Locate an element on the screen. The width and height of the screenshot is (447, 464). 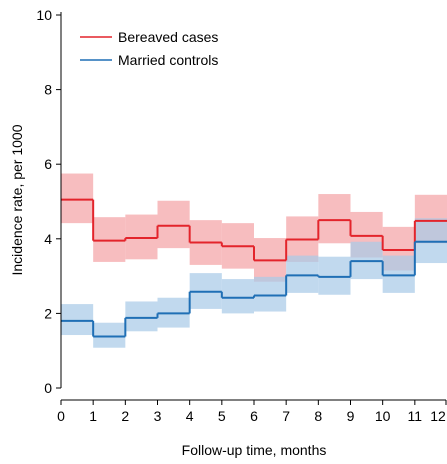
x-tick-label: 1 is located at coordinates (93, 416).